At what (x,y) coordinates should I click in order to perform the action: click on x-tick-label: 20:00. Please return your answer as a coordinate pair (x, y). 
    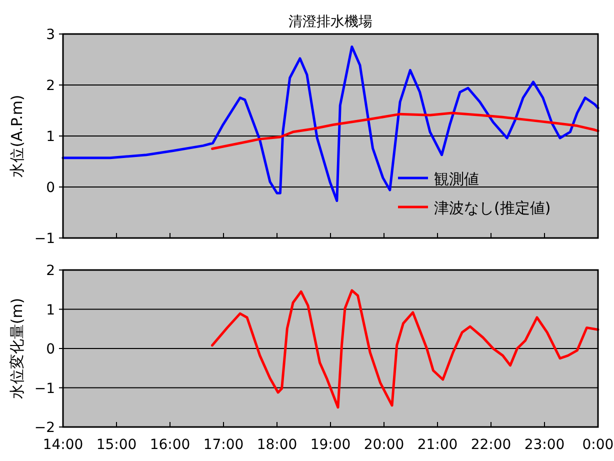
    Looking at the image, I should click on (384, 445).